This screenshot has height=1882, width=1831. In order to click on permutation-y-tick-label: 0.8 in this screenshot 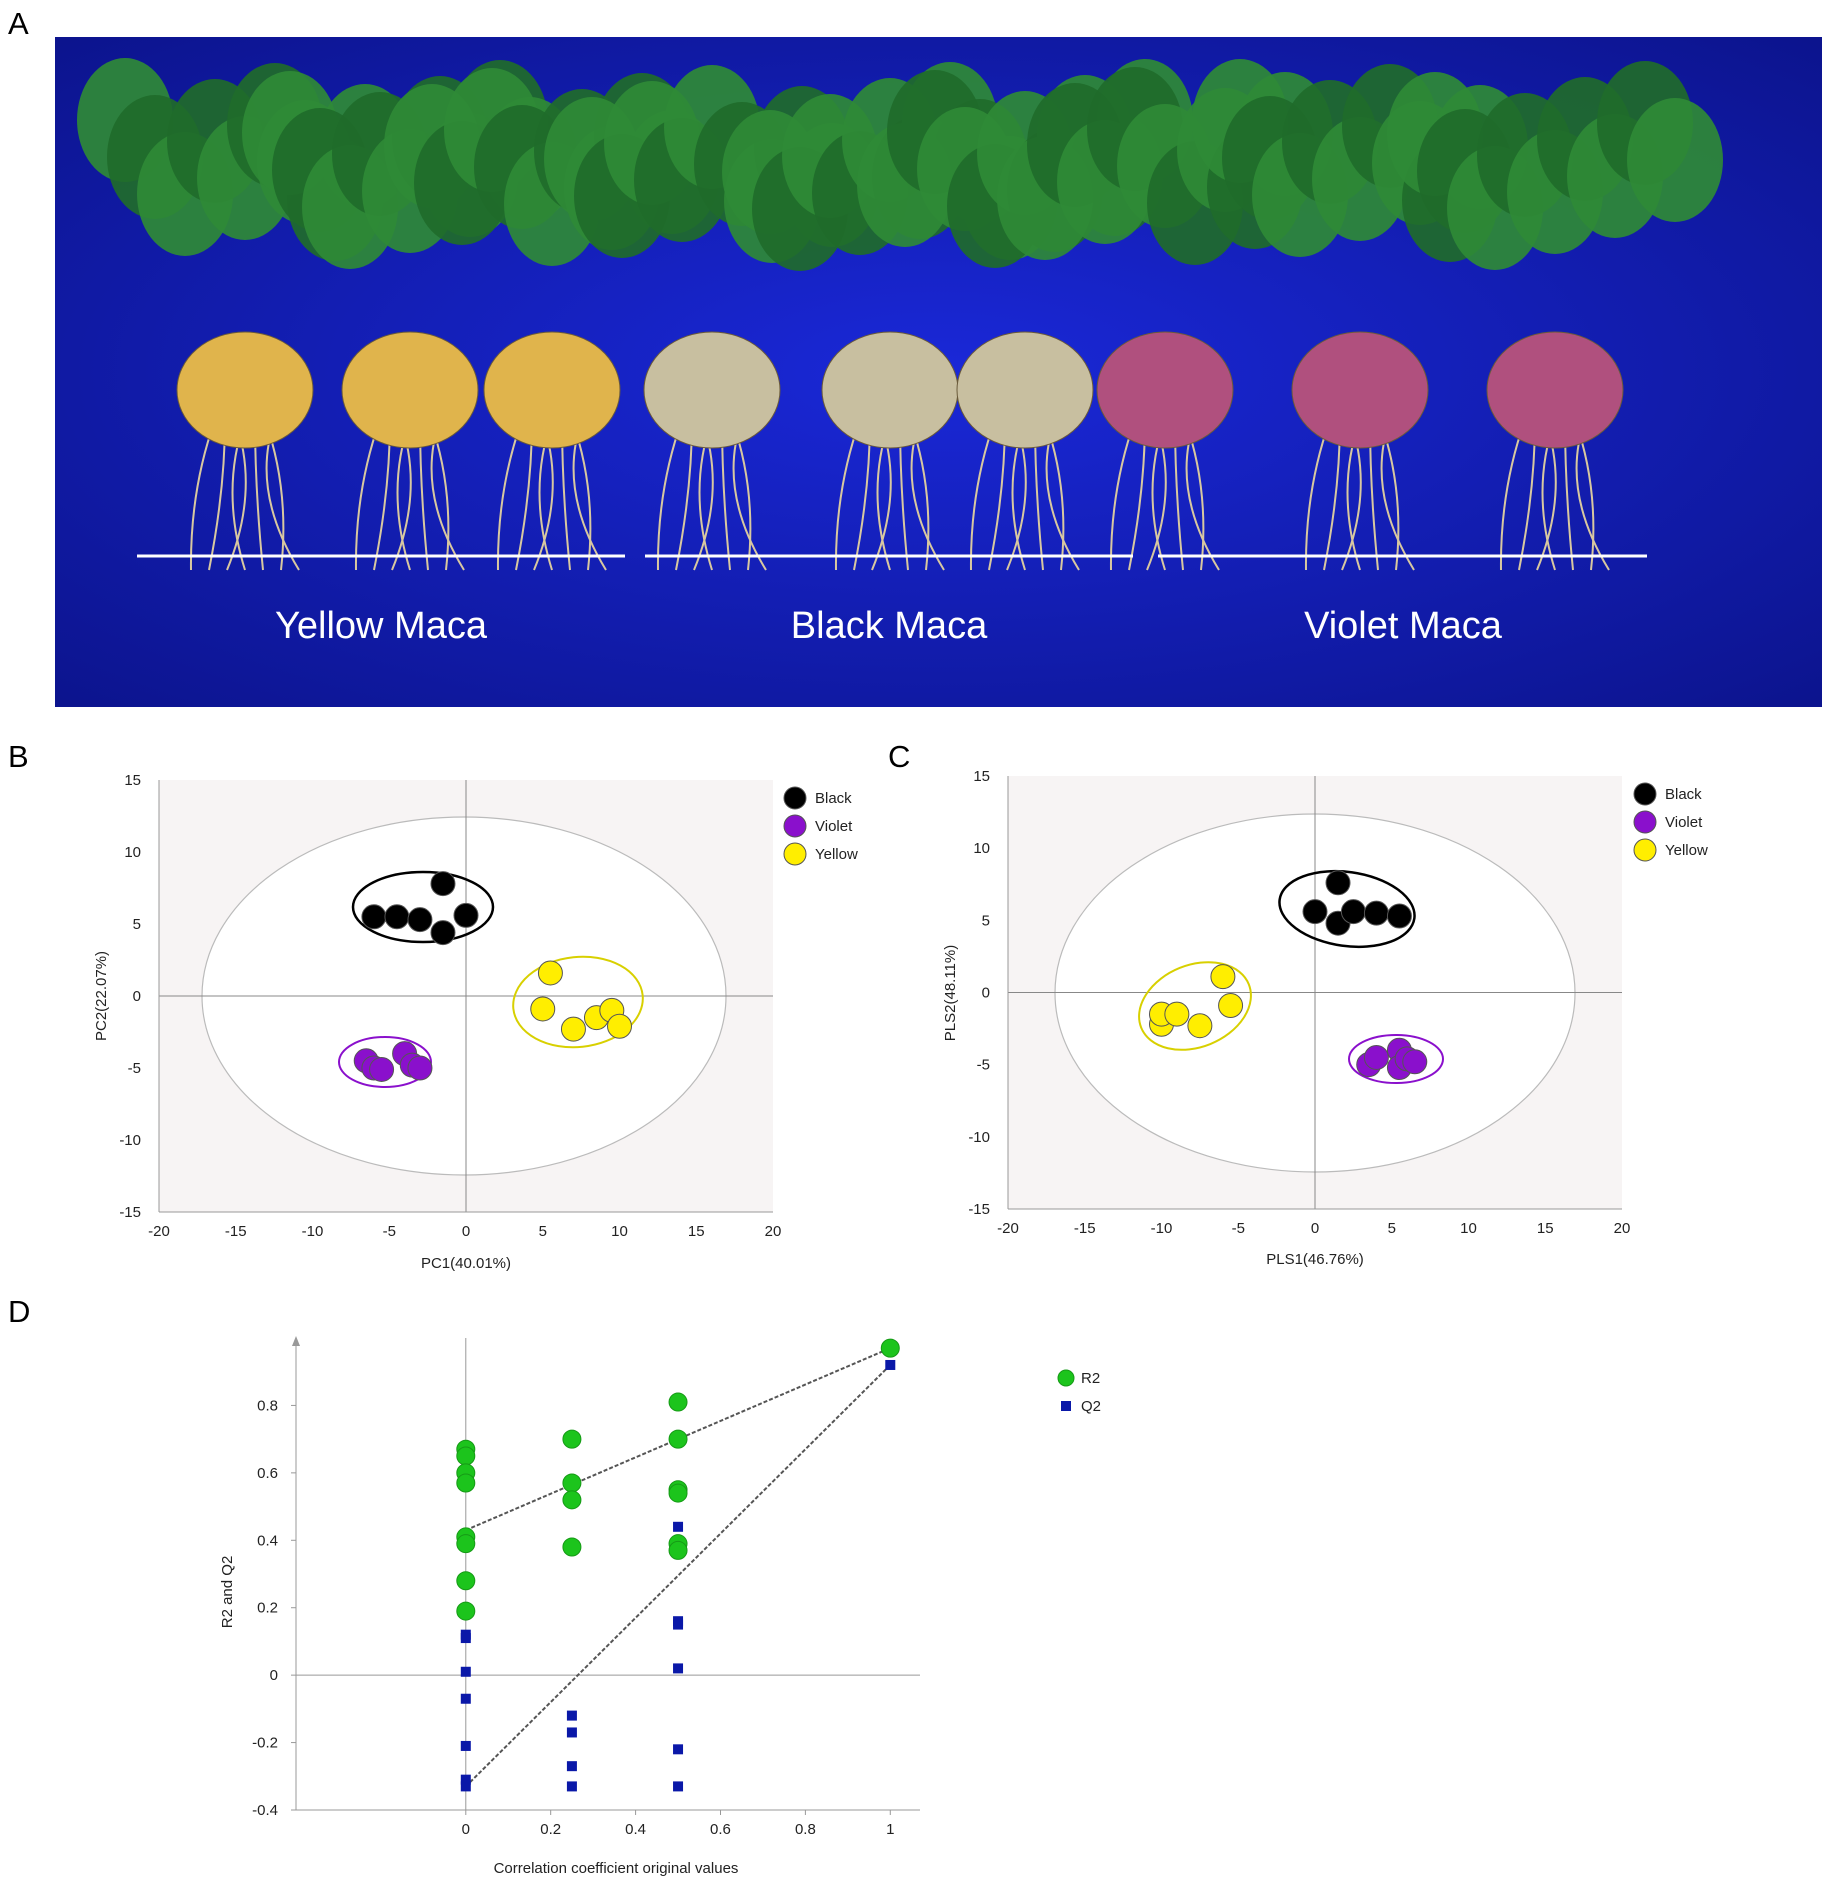, I will do `click(267, 1405)`.